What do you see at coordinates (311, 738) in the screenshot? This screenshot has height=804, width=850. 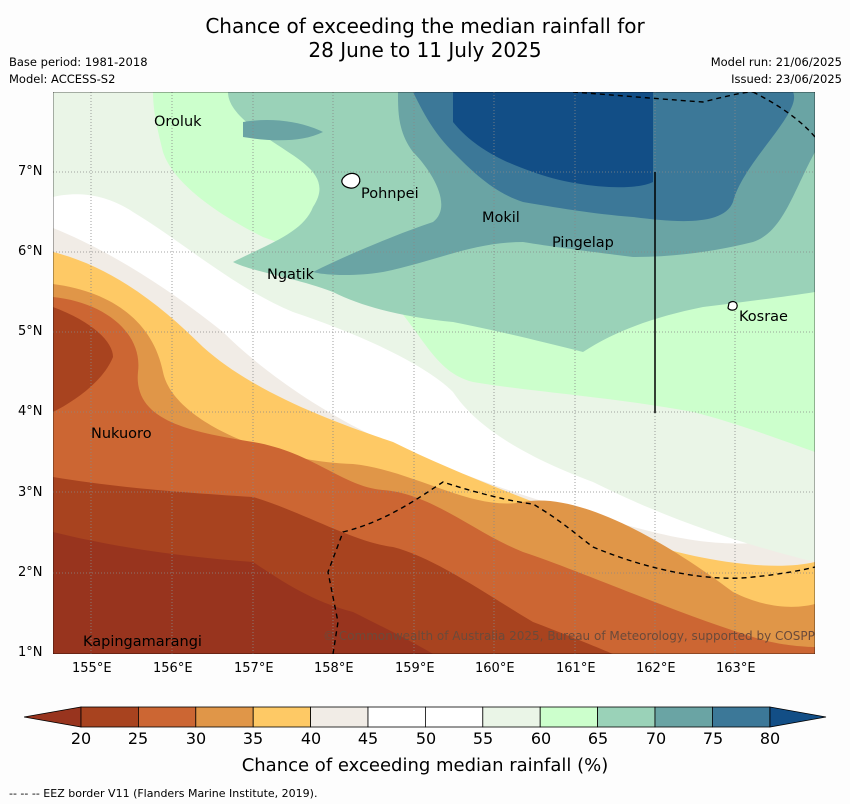 I see `colorbar-tick: 40` at bounding box center [311, 738].